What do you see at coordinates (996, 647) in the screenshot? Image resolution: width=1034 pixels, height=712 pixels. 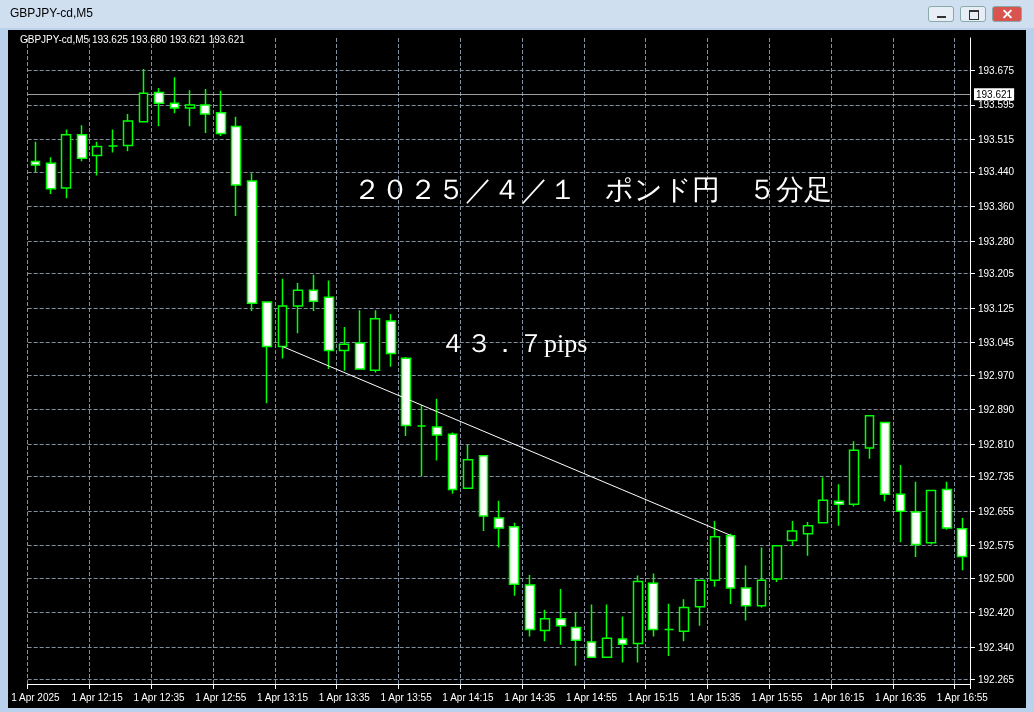 I see `y-tick-label: 192.340` at bounding box center [996, 647].